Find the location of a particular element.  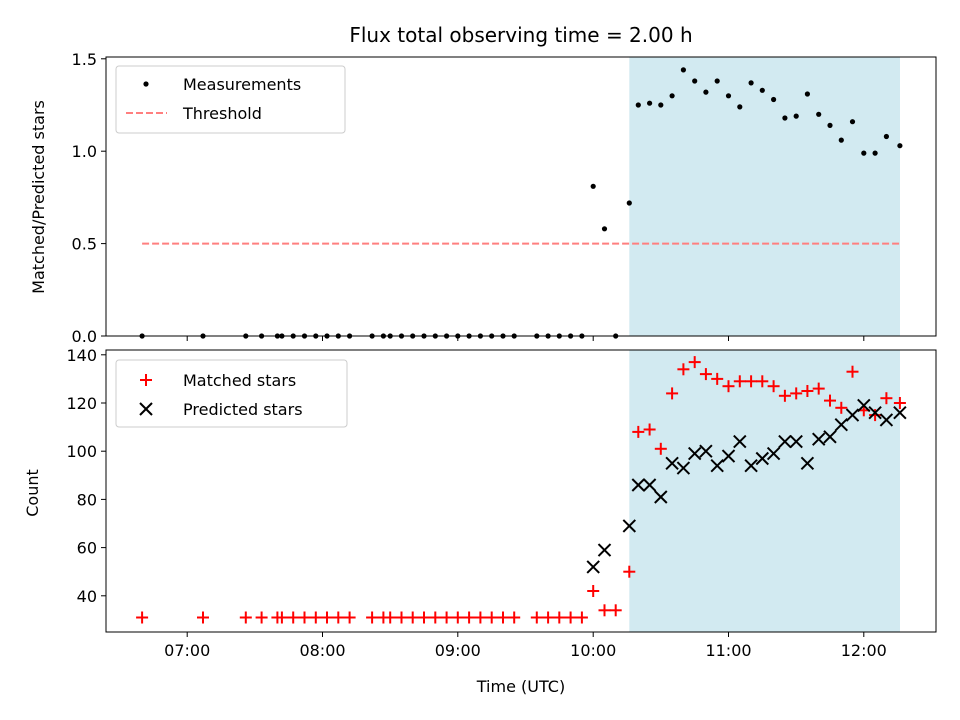

legend-matched-label: Matched stars is located at coordinates (239, 380).